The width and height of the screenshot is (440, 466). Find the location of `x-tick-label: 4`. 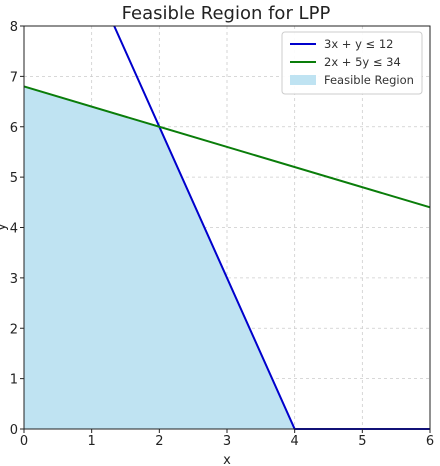

x-tick-label: 4 is located at coordinates (295, 441).